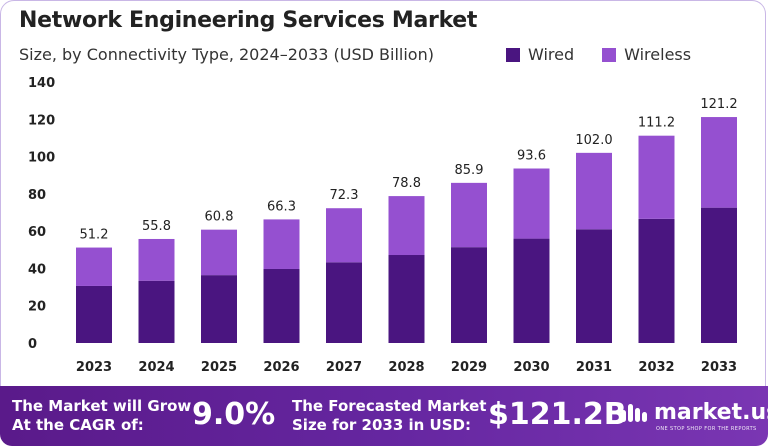 The image size is (768, 446). I want to click on logo-tagline: ONE STOP SHOP FOR THE REPORTS, so click(706, 429).